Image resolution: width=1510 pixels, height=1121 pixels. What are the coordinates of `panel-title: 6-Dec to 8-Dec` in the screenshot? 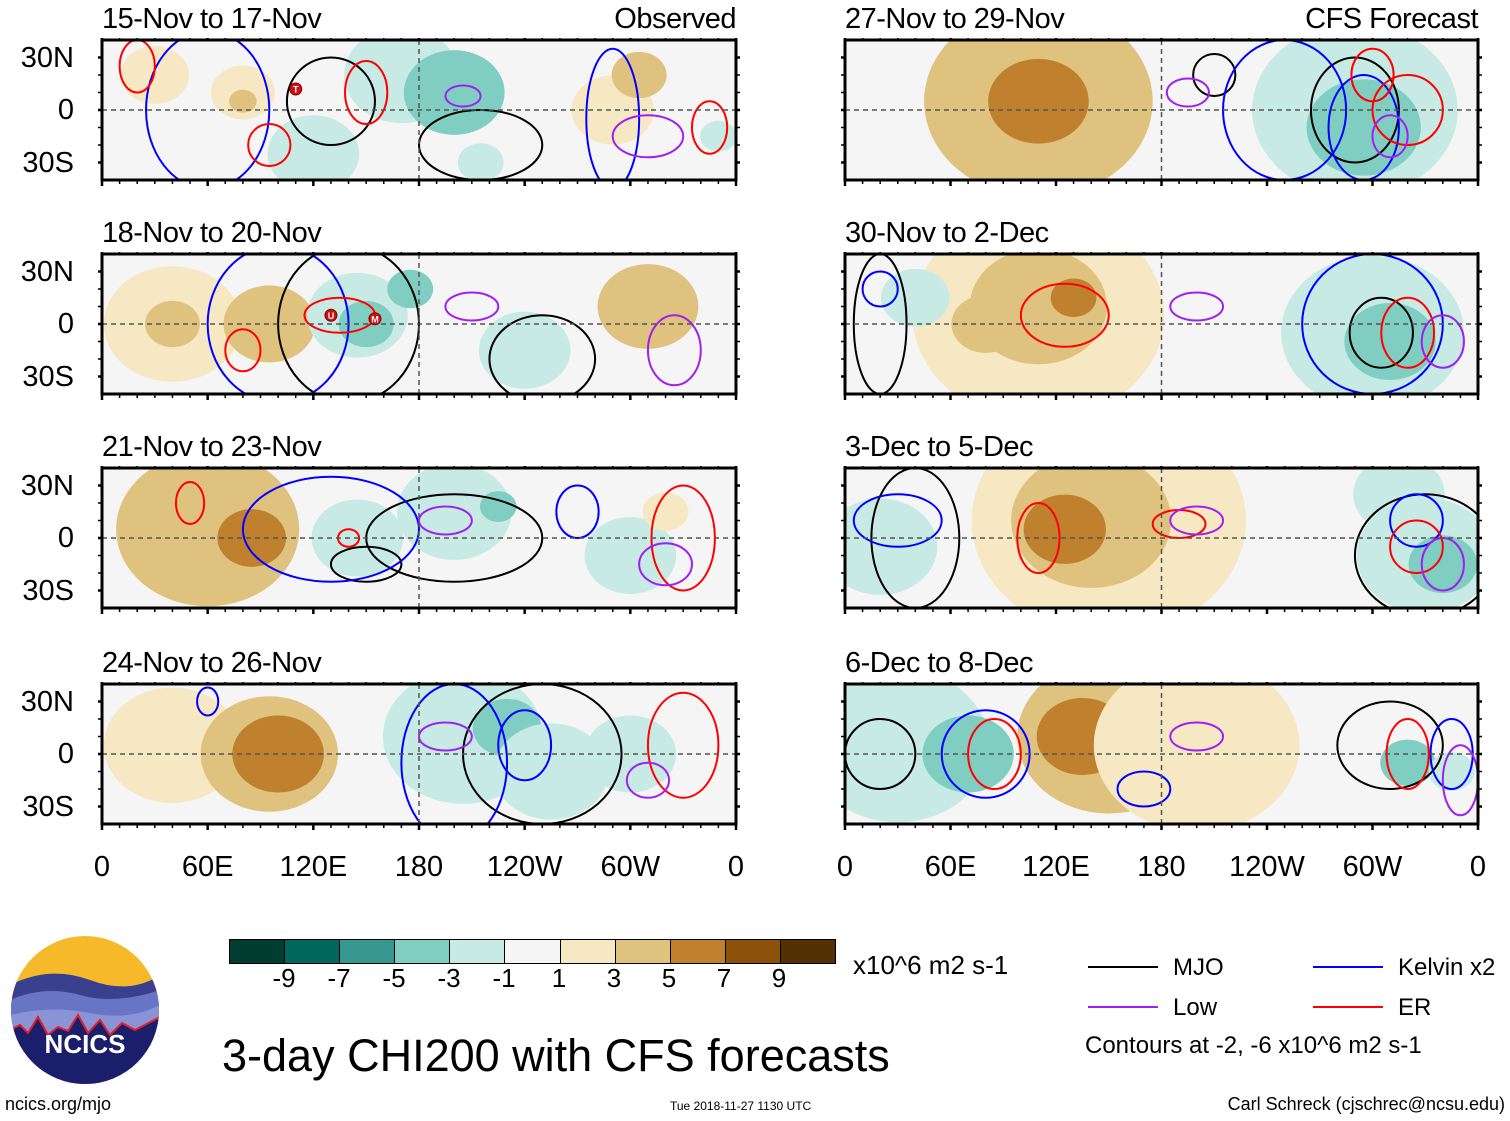 It's located at (939, 663).